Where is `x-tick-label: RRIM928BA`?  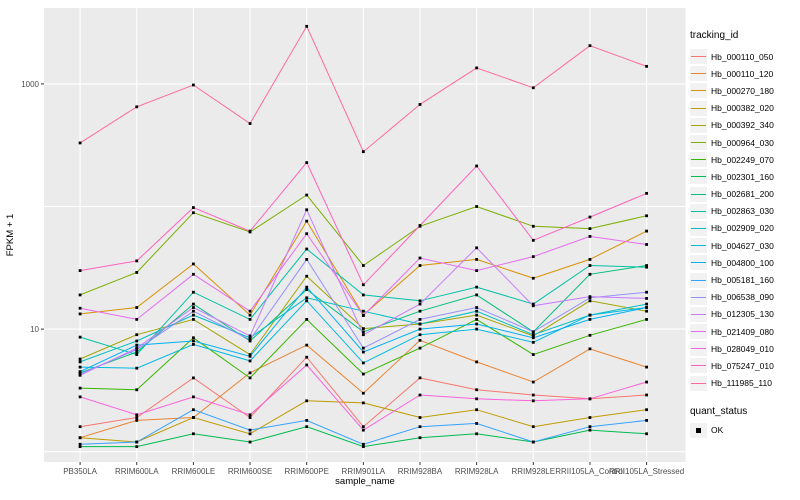
x-tick-label: RRIM928BA is located at coordinates (420, 471).